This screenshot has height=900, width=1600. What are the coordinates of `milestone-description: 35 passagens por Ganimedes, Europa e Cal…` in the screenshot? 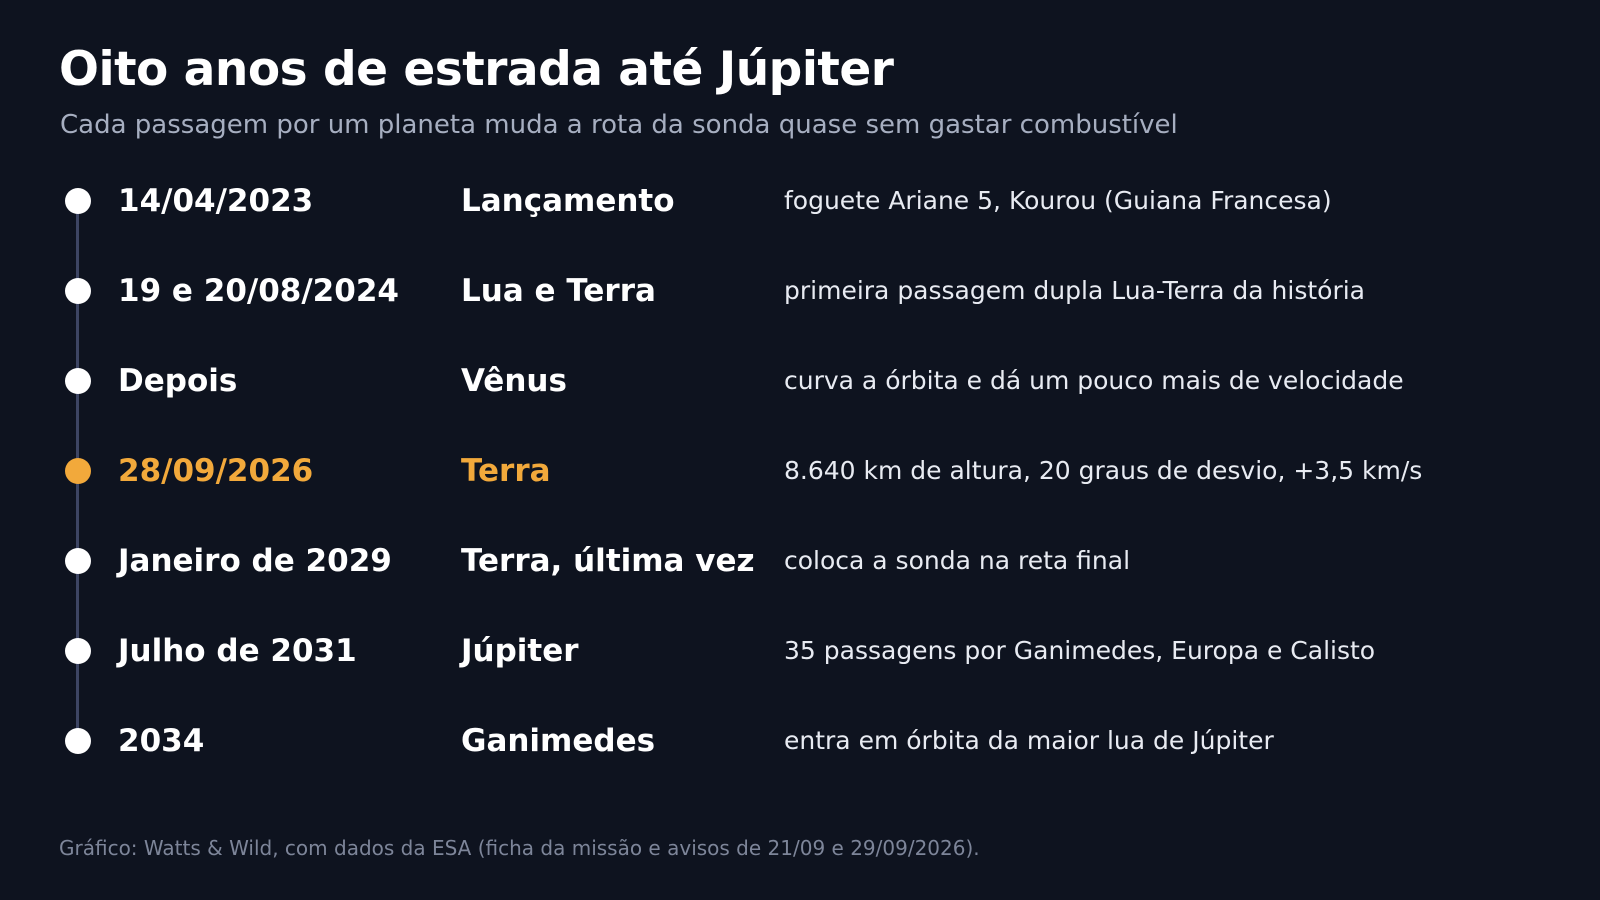 It's located at (1080, 650).